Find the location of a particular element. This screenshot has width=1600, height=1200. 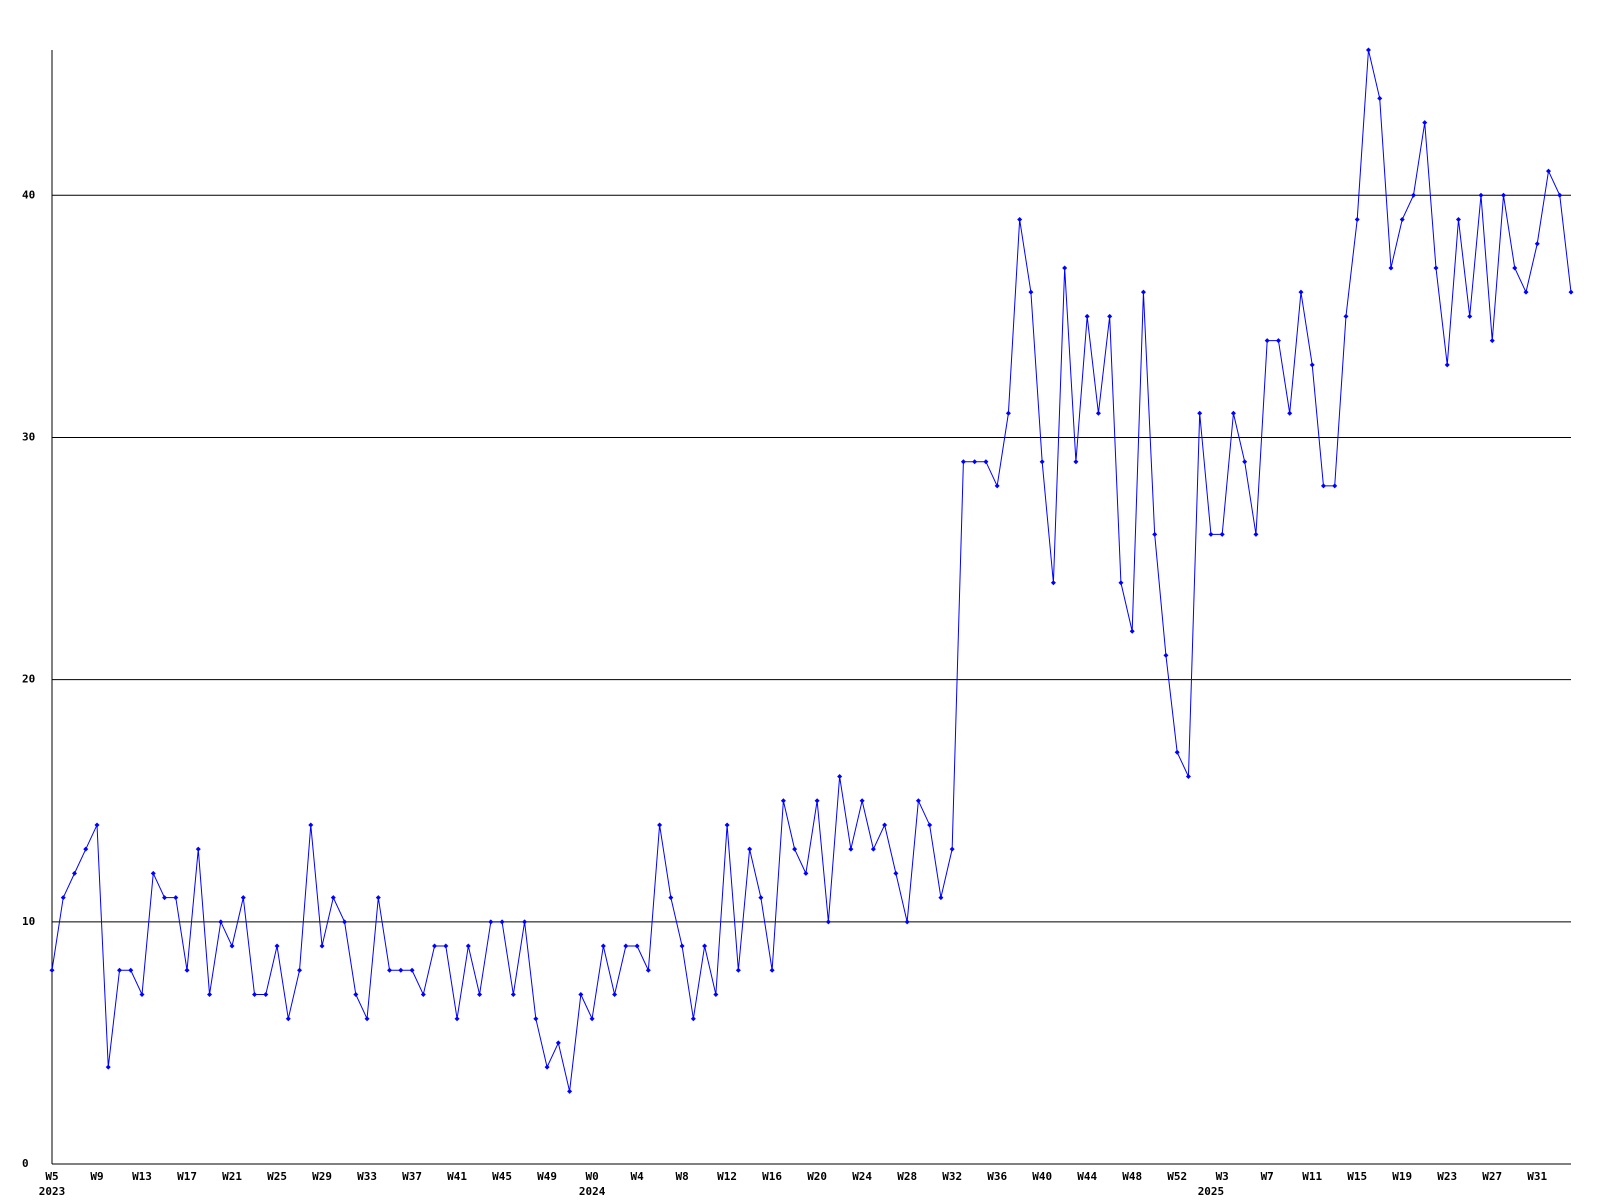

x-tick-label: W25 is located at coordinates (277, 1176).